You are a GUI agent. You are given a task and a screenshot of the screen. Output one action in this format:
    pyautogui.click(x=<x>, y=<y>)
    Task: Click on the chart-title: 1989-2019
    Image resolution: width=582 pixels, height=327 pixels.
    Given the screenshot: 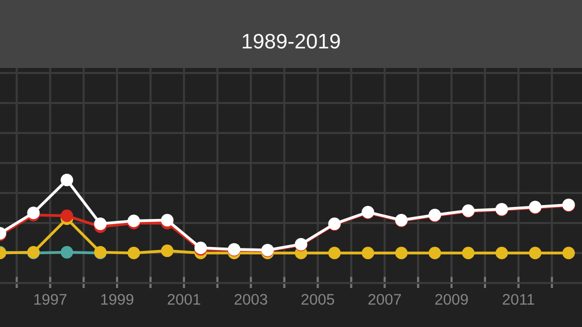 What is the action you would take?
    pyautogui.click(x=291, y=41)
    